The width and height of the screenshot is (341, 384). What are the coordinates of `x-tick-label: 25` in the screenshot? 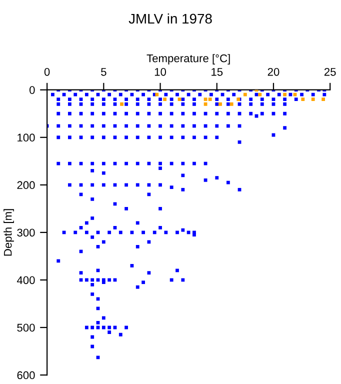 It's located at (330, 72).